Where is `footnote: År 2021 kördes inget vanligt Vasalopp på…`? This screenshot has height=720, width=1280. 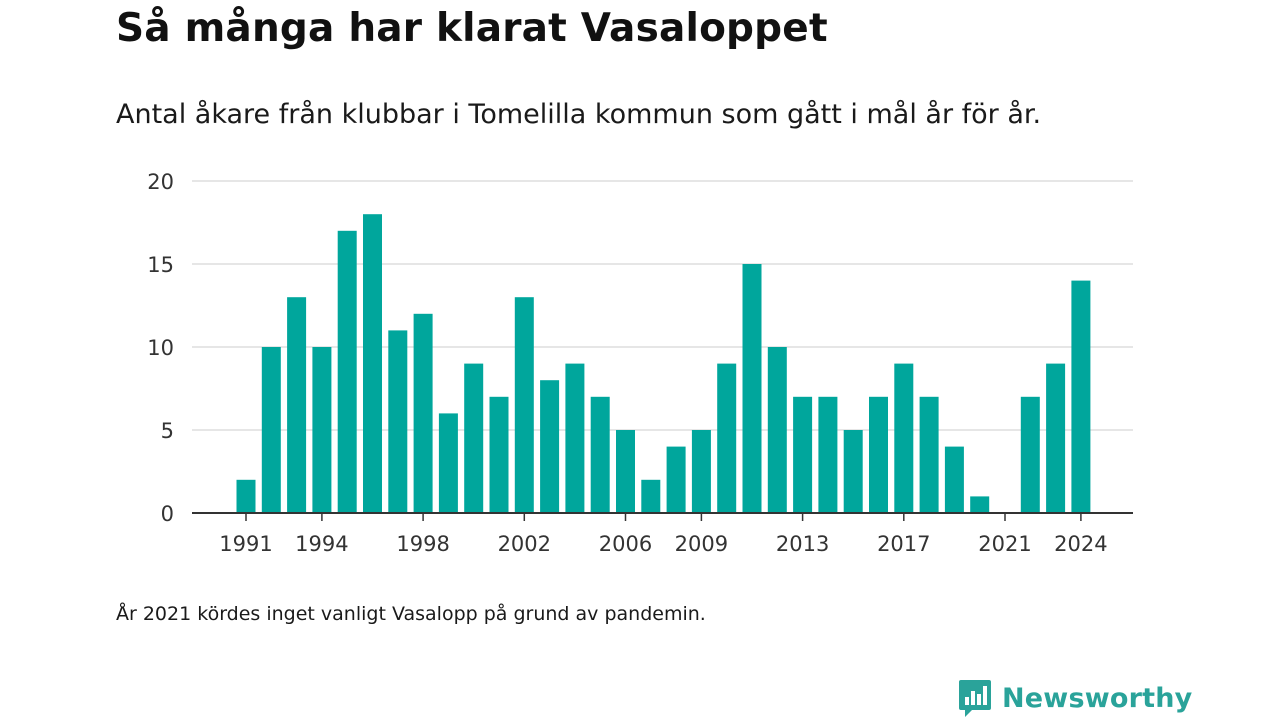
footnote: År 2021 kördes inget vanligt Vasalopp på… is located at coordinates (411, 614).